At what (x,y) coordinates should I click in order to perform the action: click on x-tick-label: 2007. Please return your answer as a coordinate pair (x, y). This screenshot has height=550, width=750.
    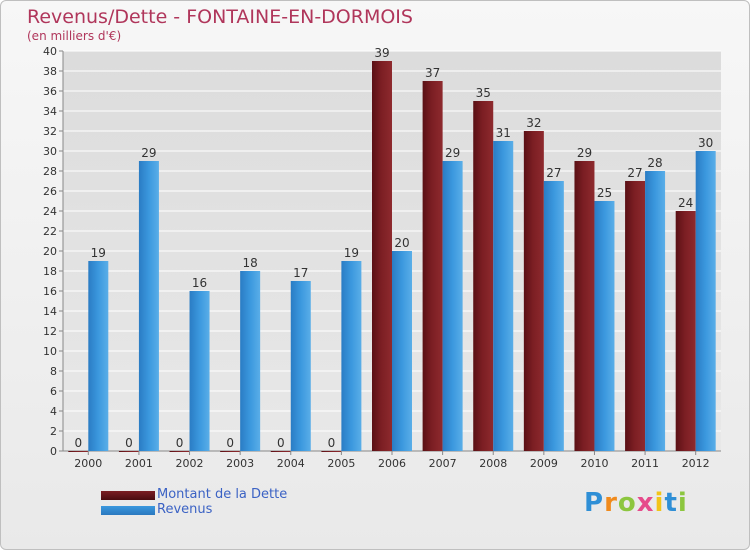
    Looking at the image, I should click on (443, 463).